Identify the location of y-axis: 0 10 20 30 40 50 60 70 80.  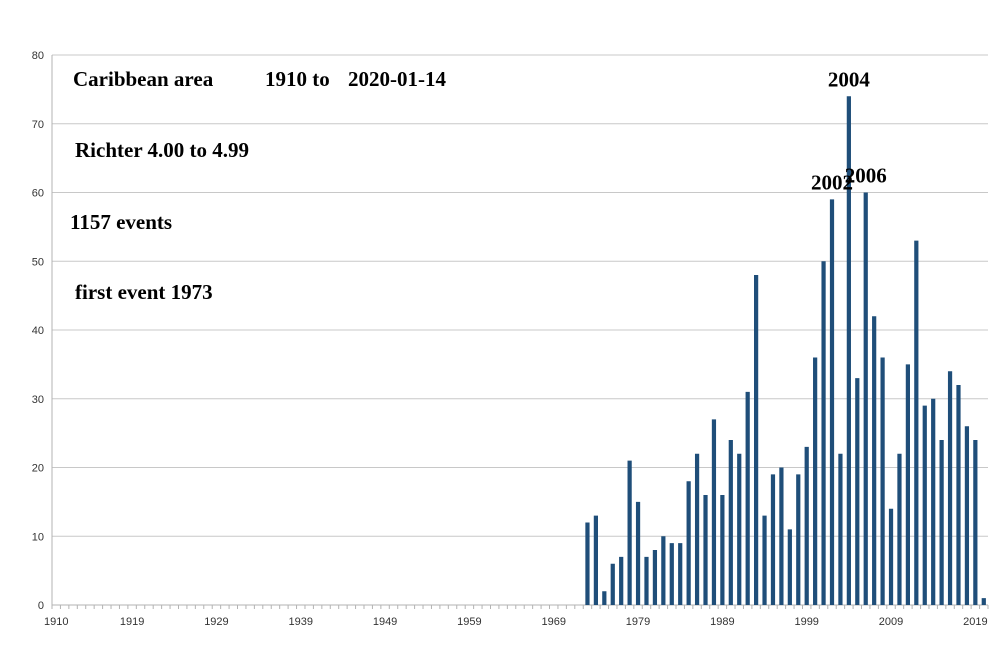
(42, 331).